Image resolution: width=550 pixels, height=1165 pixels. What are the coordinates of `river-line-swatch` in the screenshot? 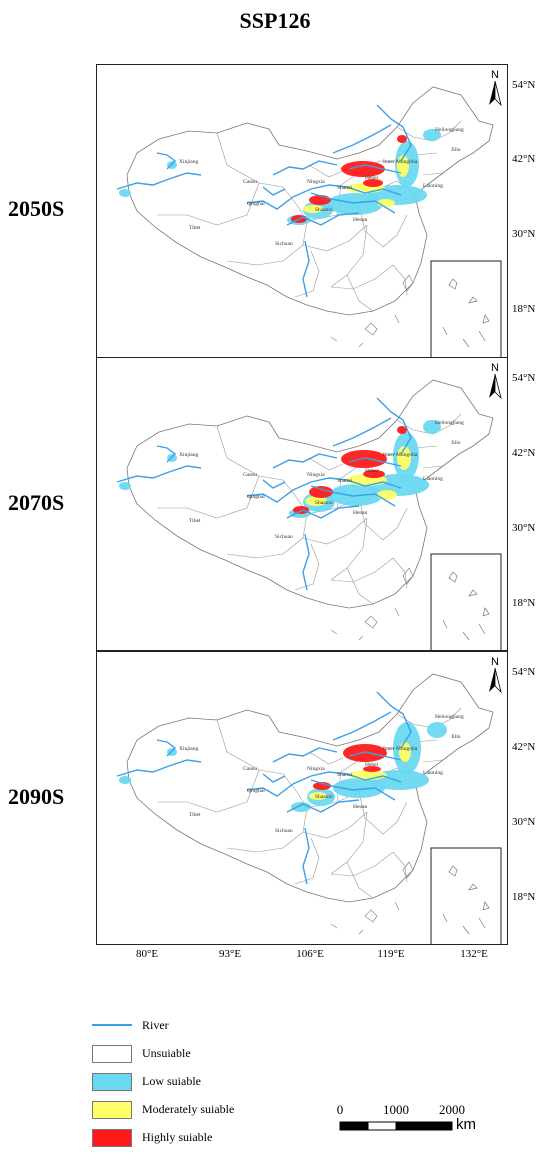 It's located at (112, 1025).